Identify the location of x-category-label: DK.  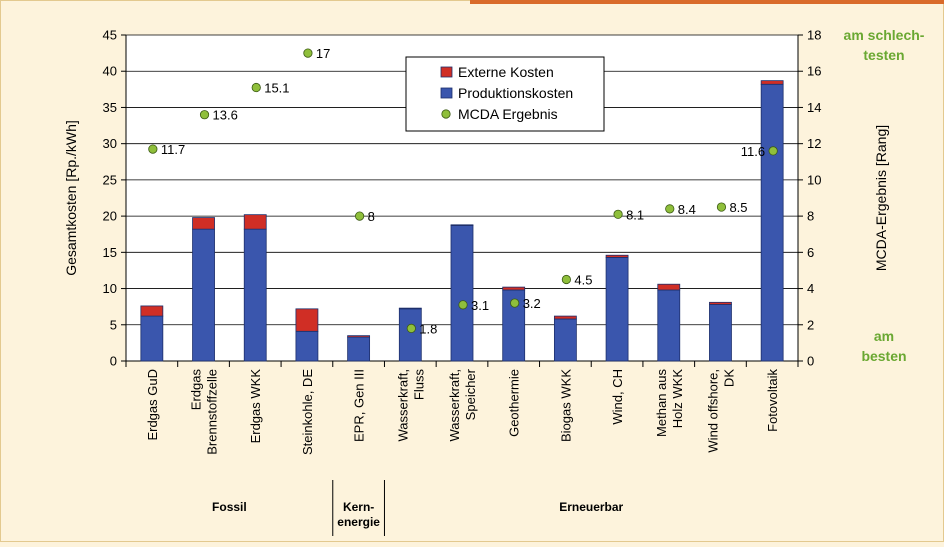
(728, 378).